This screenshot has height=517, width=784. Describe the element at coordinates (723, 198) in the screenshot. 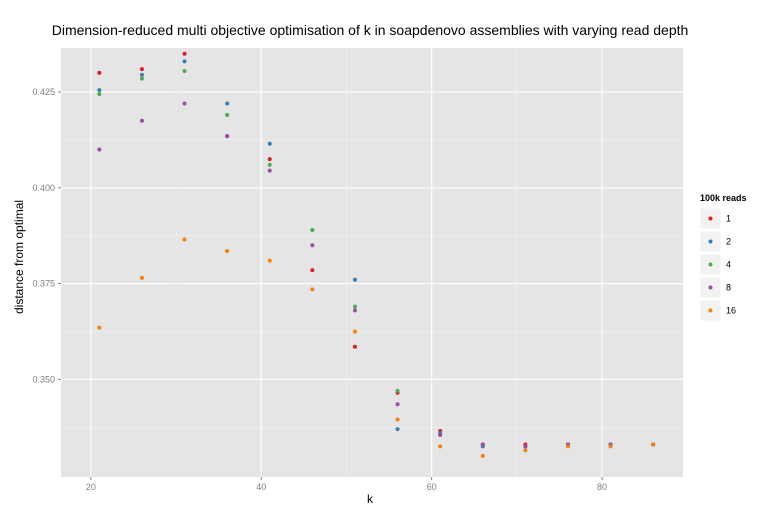

I see `legend-title: 100k reads` at that location.